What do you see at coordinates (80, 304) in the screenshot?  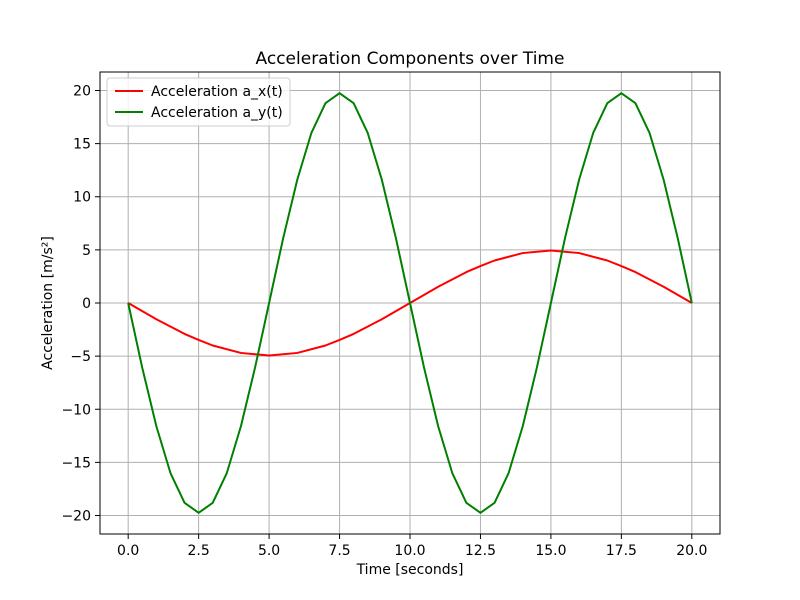 I see `y-axis: −20 −15 −10 −5 0 5 10 15 20` at bounding box center [80, 304].